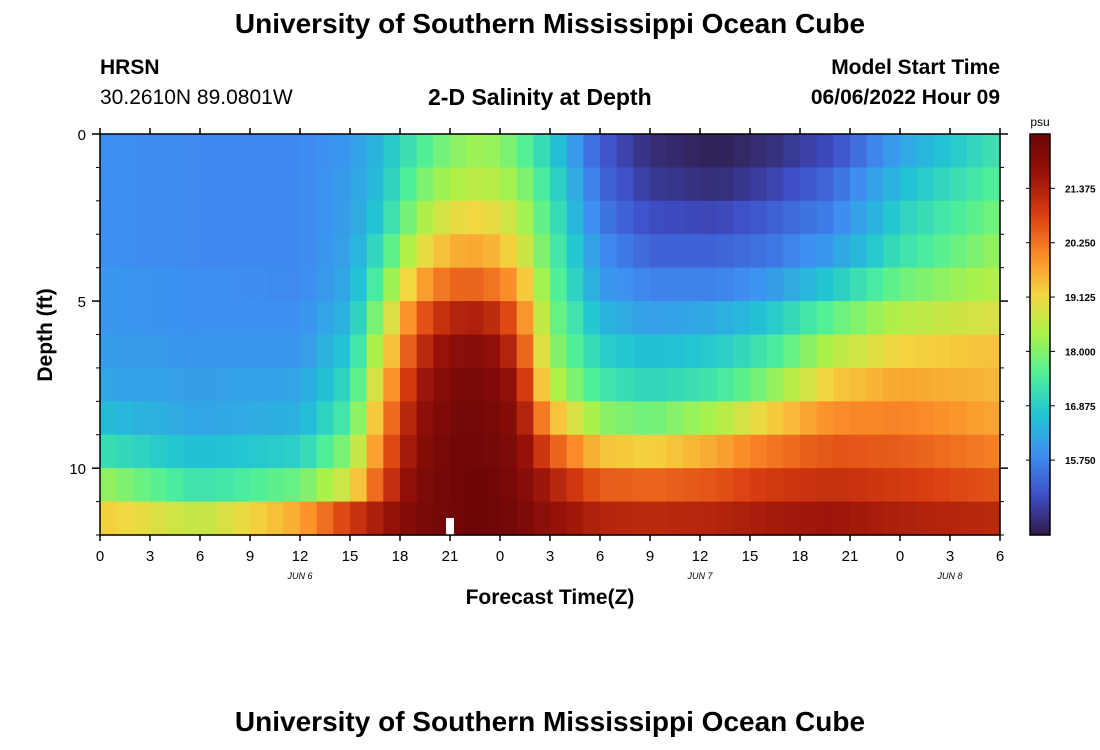  What do you see at coordinates (1061, 325) in the screenshot?
I see `colorbar-ticks: 21.375 20.250 19.125 18.000 16.875 15.750` at bounding box center [1061, 325].